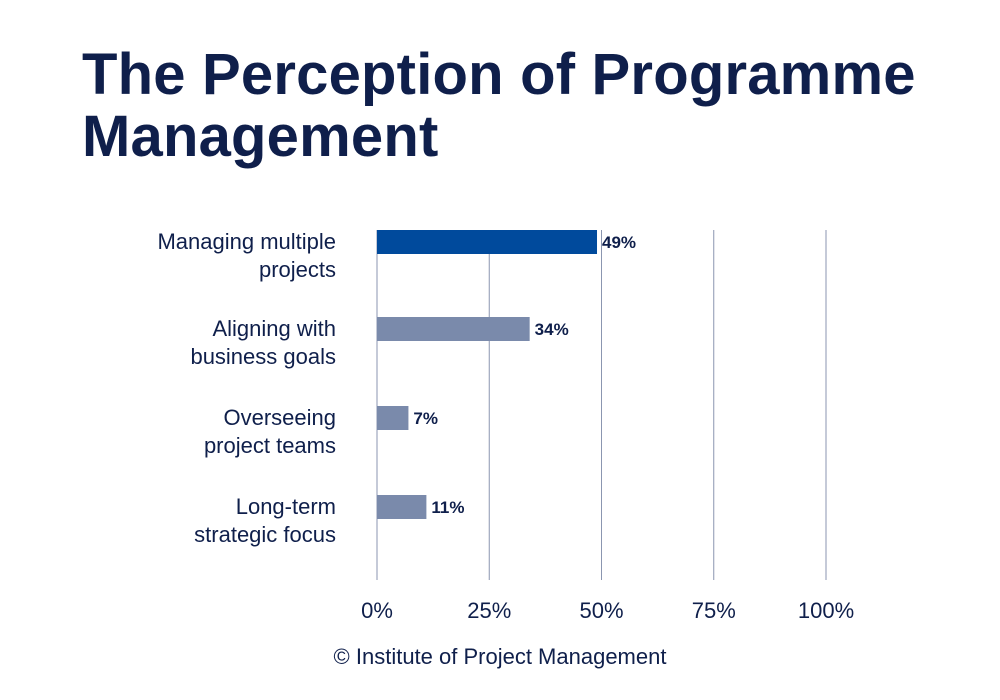 The image size is (1000, 700). I want to click on value-label: 34%, so click(552, 329).